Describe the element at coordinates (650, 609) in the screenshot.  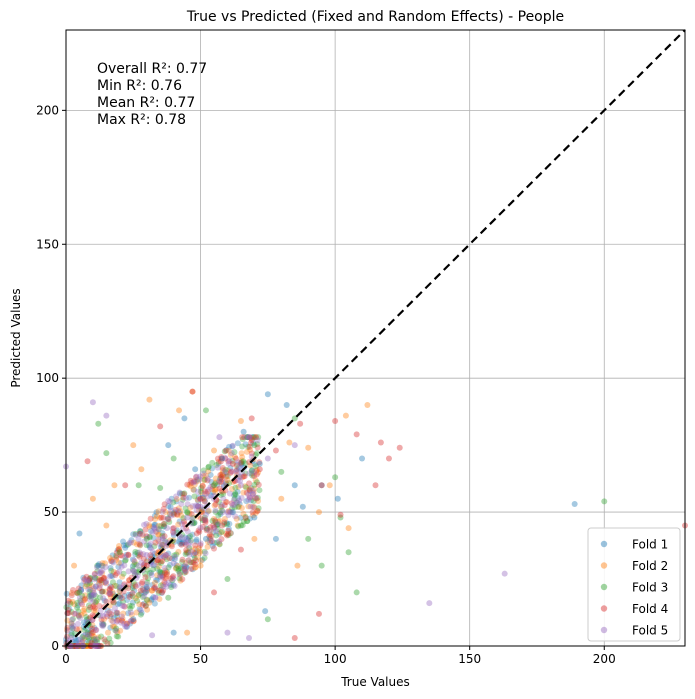
I see `legend-label: Fold 4` at that location.